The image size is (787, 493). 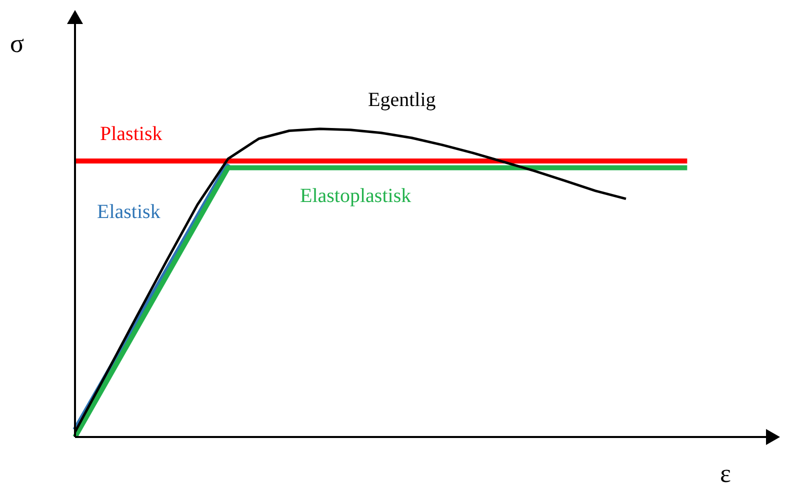 What do you see at coordinates (356, 196) in the screenshot?
I see `series-label: Elastoplastisk` at bounding box center [356, 196].